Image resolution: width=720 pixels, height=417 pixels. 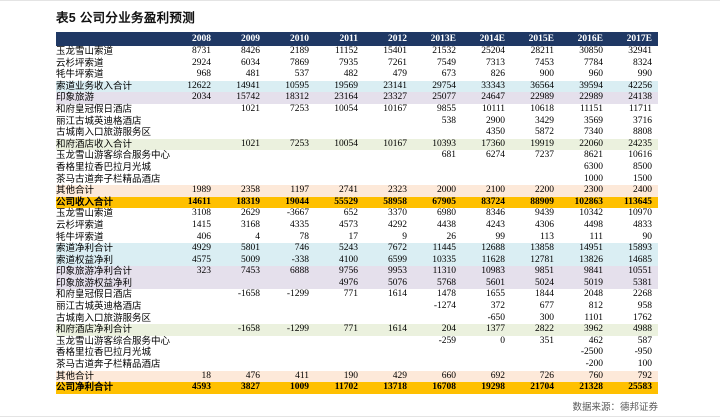 What do you see at coordinates (584, 283) in the screenshot?
I see `value-cell: 5019` at bounding box center [584, 283].